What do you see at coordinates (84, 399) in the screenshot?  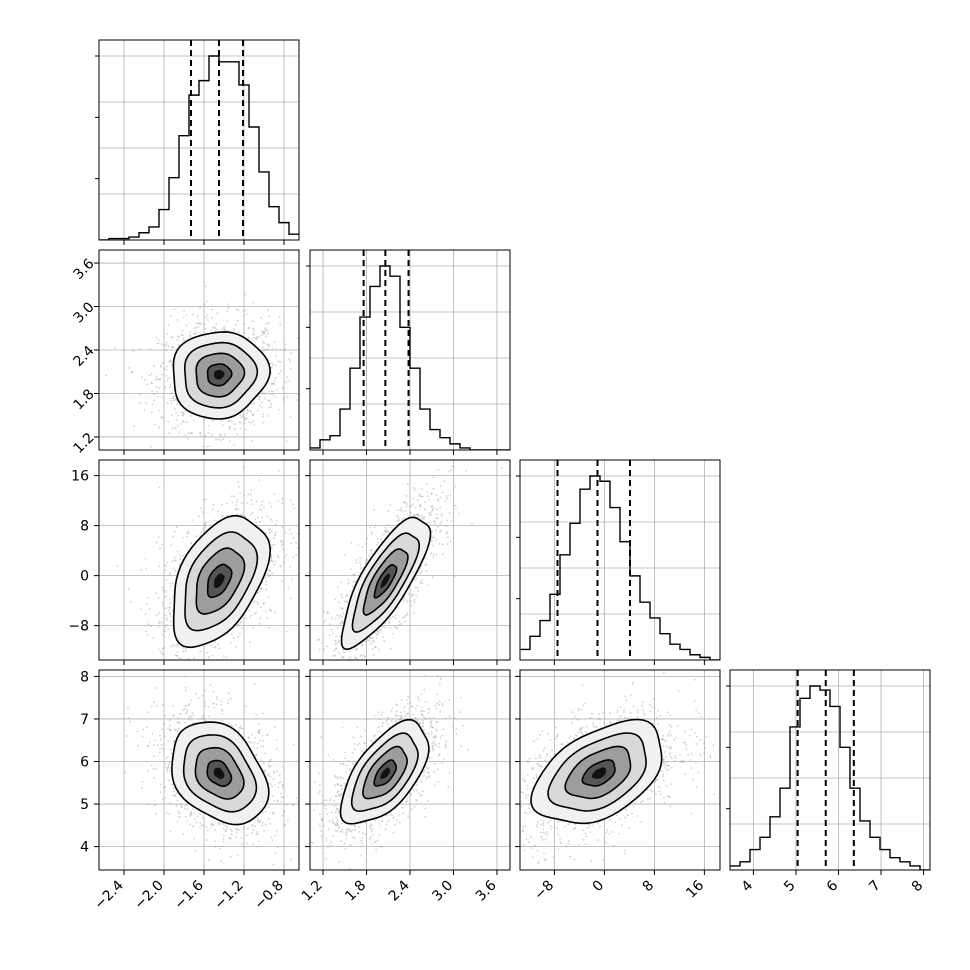 I see `y-tick-label: 1.8` at bounding box center [84, 399].